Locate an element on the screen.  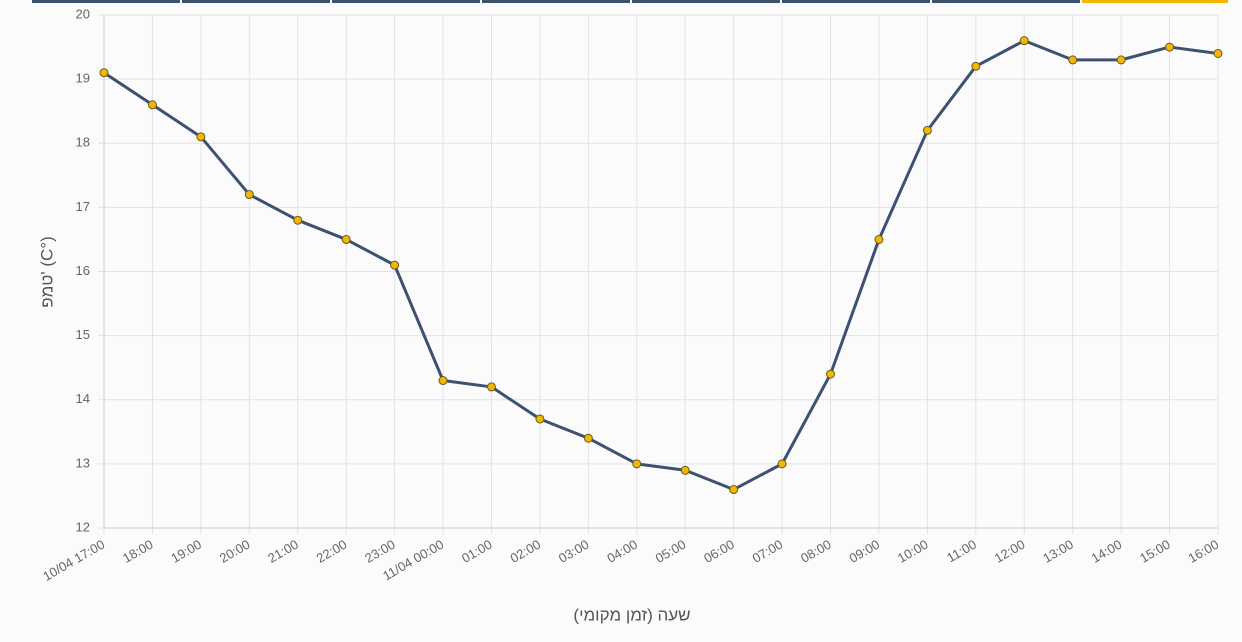
y-tick-label: 19 is located at coordinates (83, 78).